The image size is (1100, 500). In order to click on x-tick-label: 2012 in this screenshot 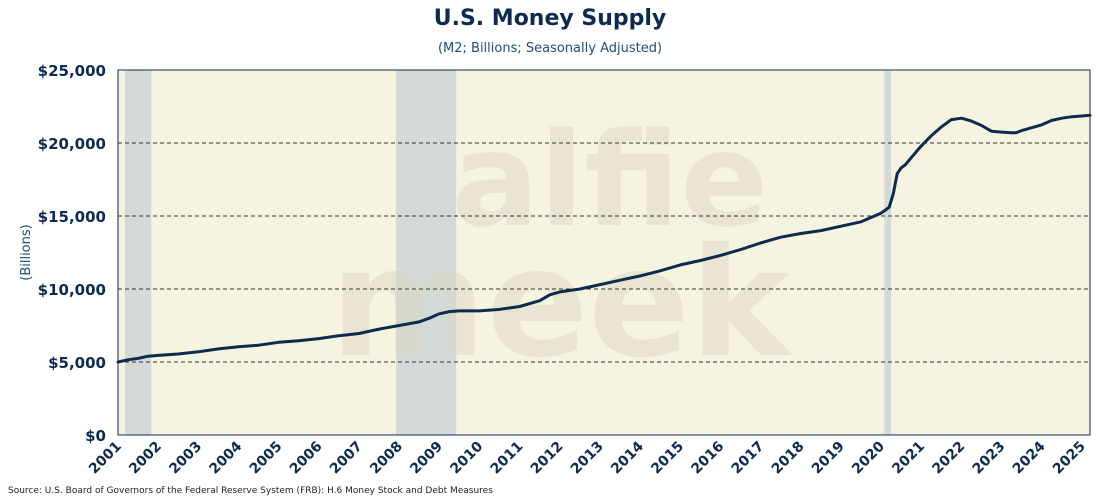, I will do `click(547, 458)`.